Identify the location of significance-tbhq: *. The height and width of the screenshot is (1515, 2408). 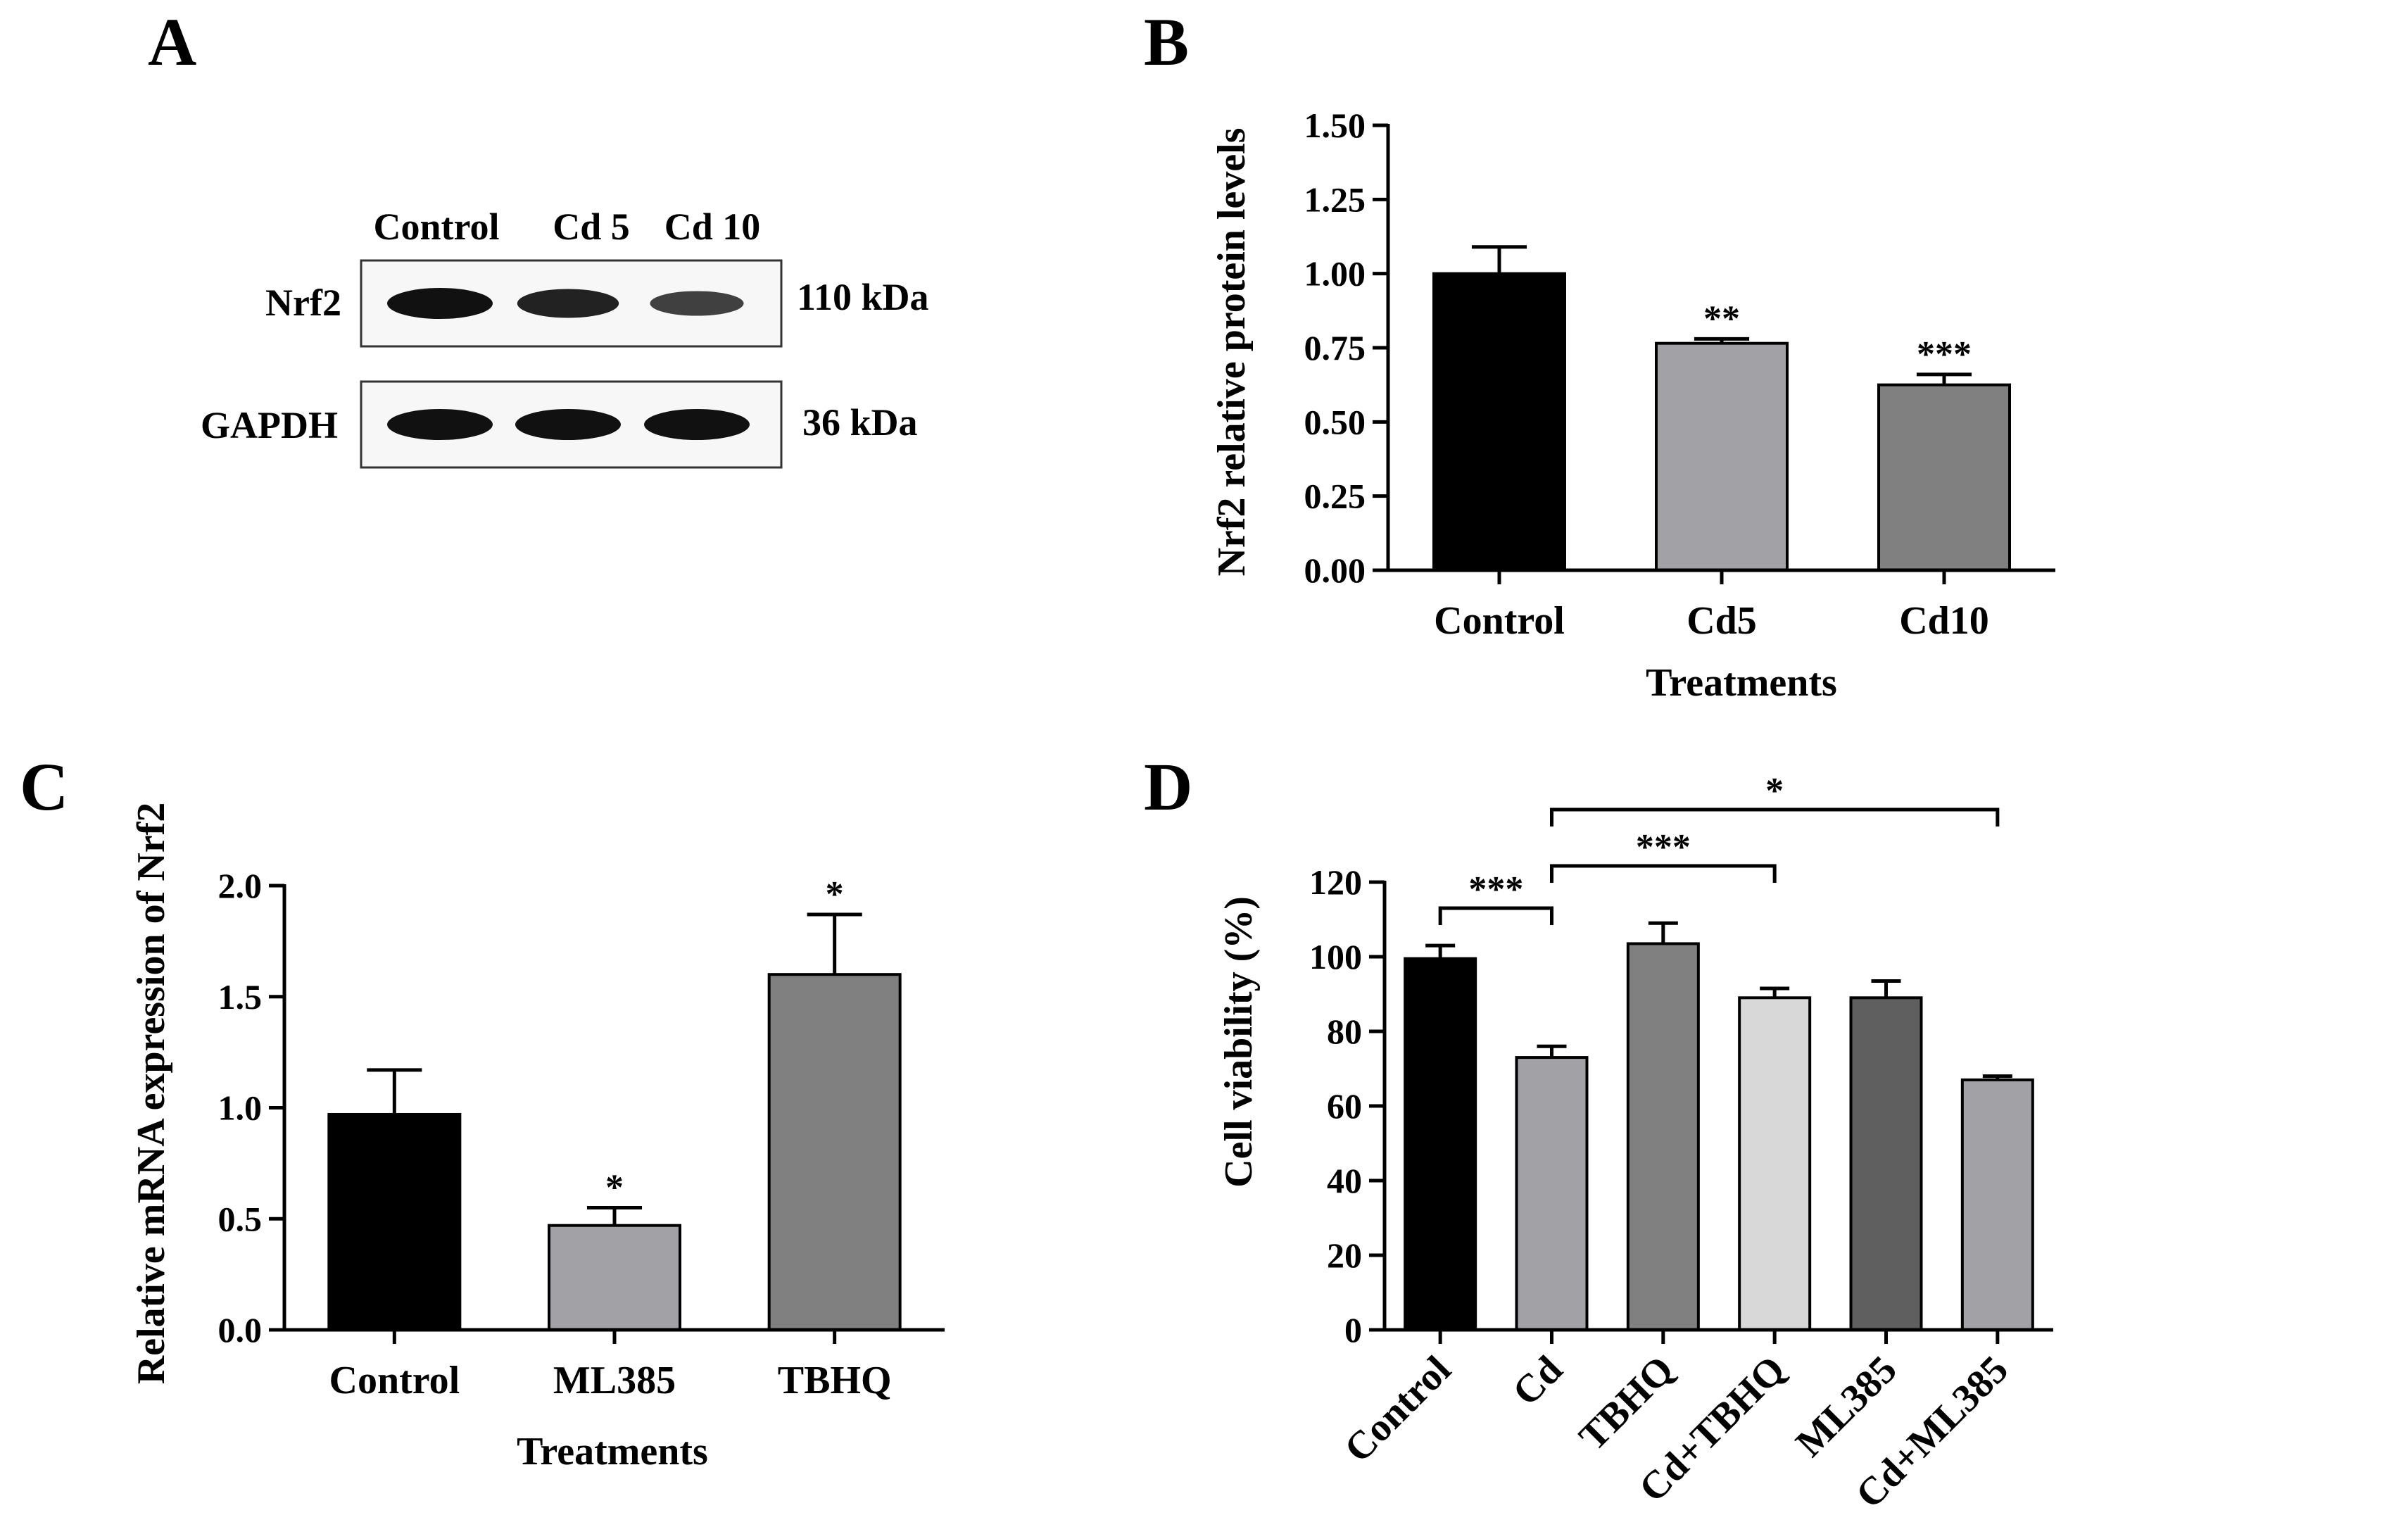
(835, 894).